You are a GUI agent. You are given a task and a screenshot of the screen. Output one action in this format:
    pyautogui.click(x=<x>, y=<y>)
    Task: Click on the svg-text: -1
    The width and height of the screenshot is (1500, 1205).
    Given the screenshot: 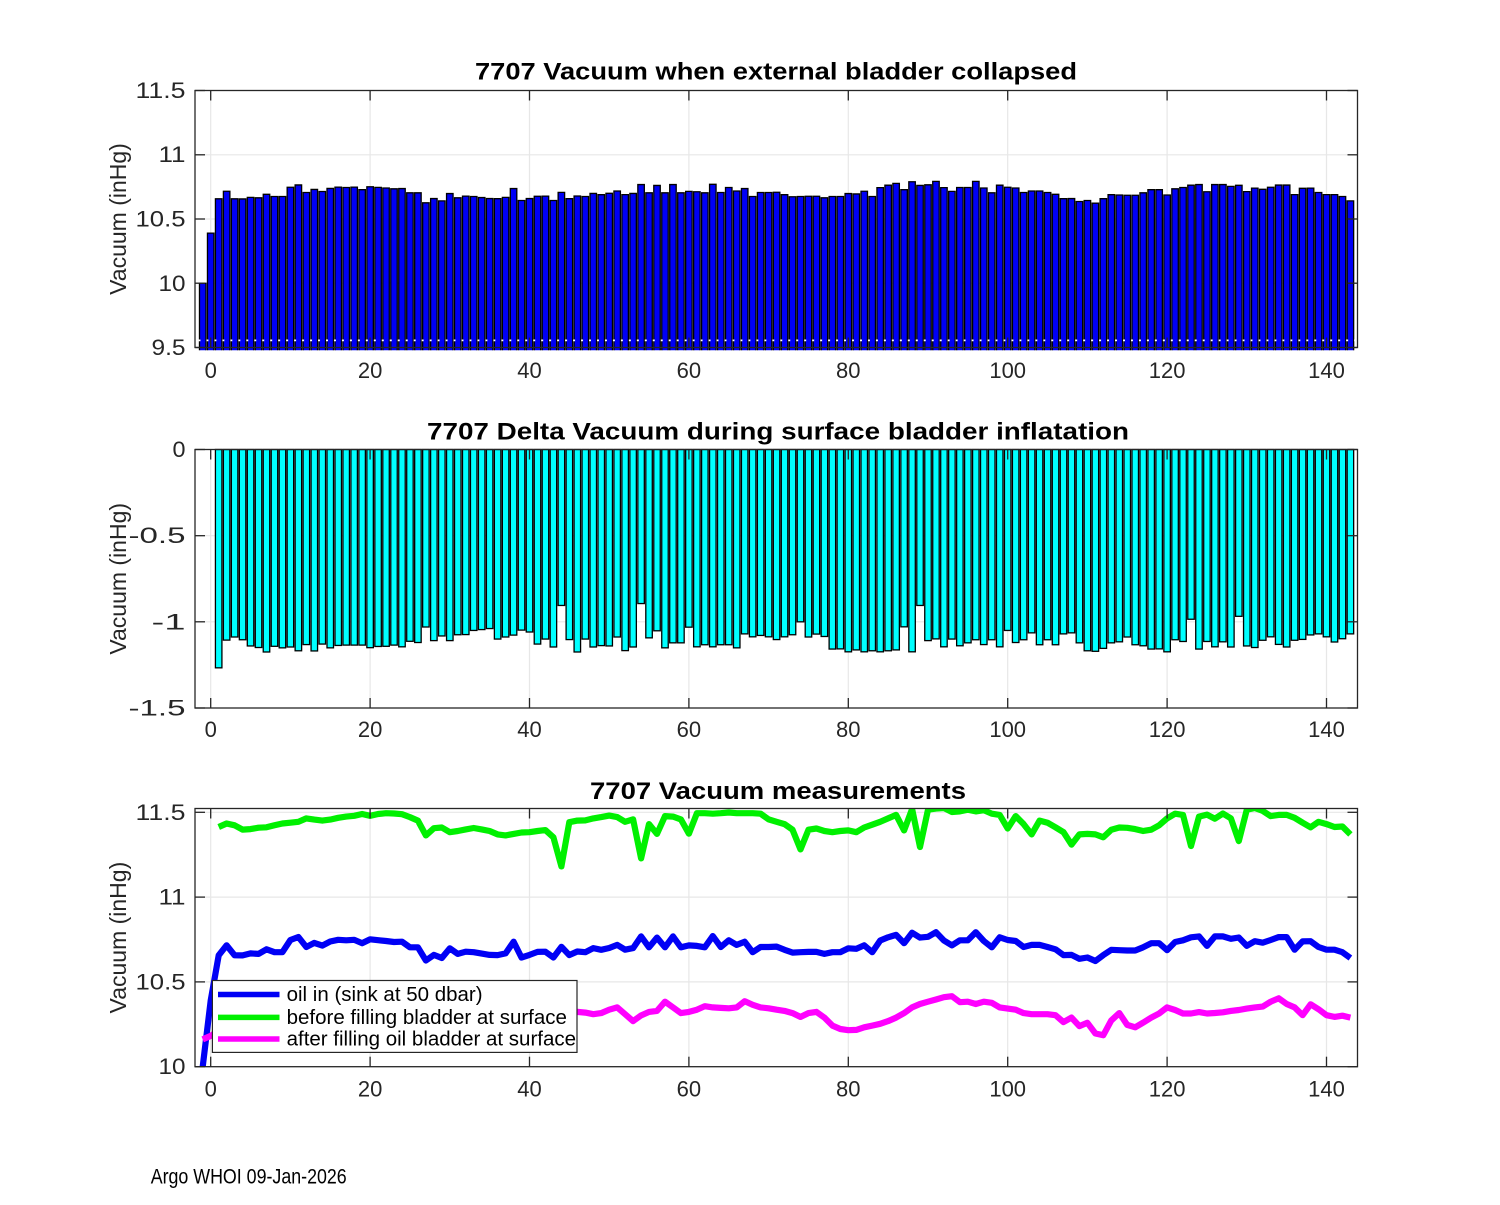 What is the action you would take?
    pyautogui.click(x=169, y=621)
    